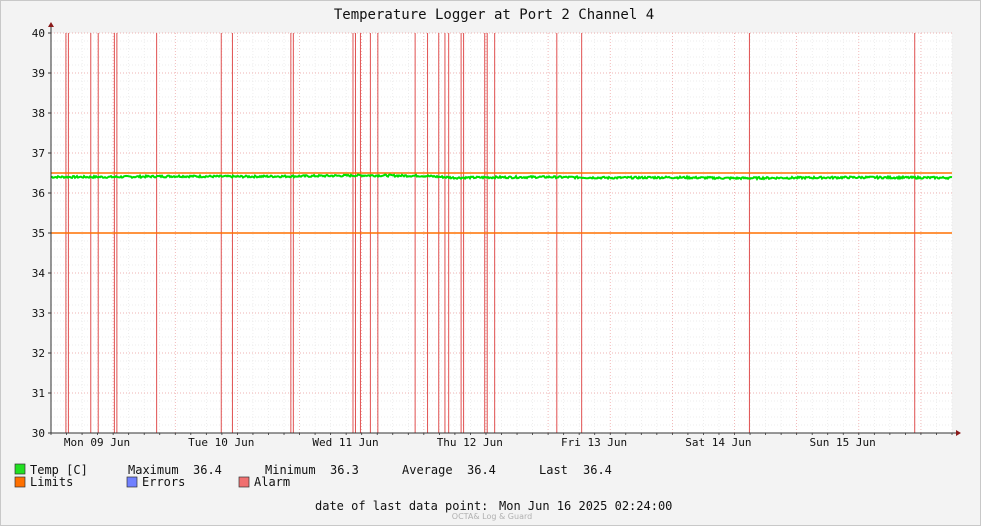 Image resolution: width=981 pixels, height=526 pixels. What do you see at coordinates (51, 24) in the screenshot?
I see `y-axis-arrow` at bounding box center [51, 24].